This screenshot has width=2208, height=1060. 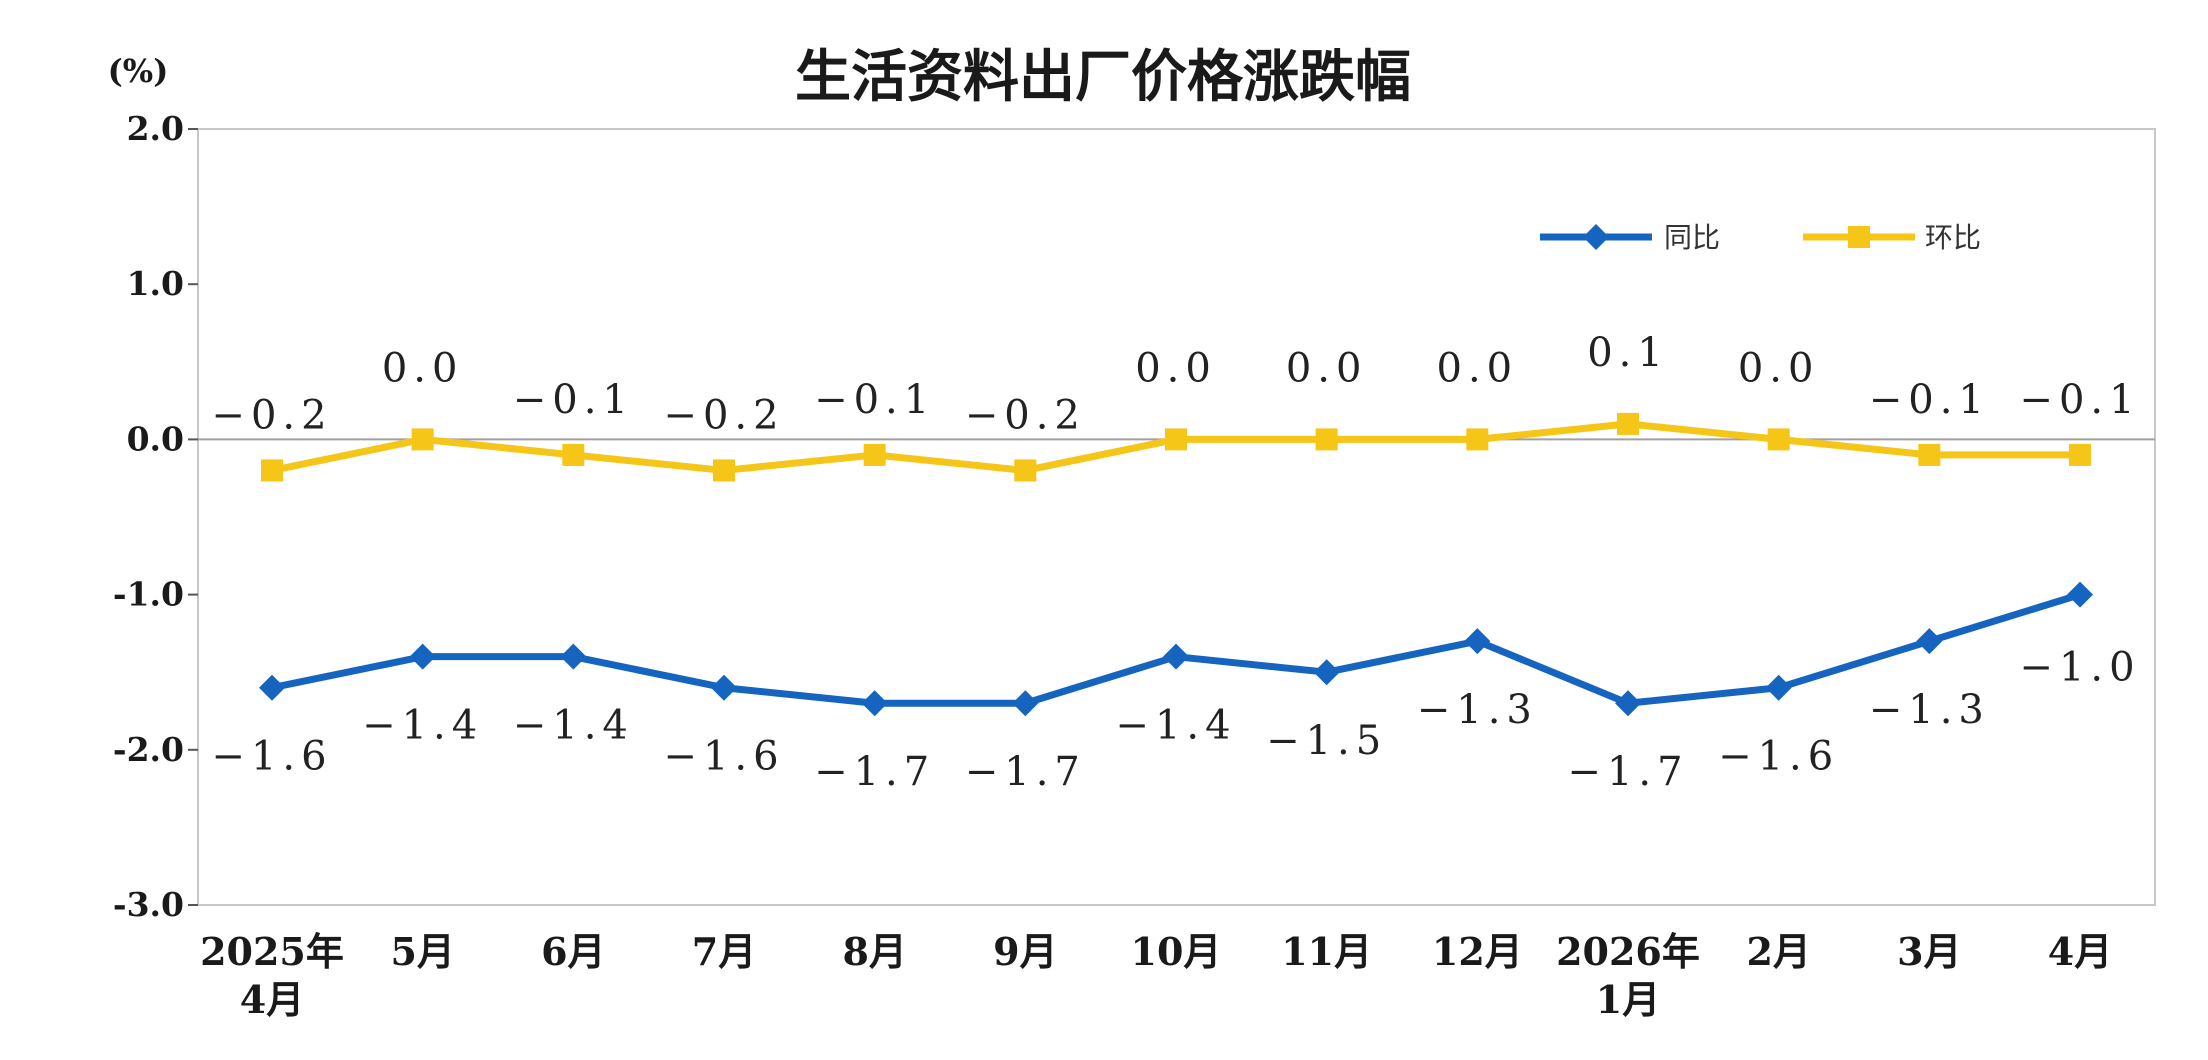 I want to click on x-tick-label-line: 10月, so click(x=1176, y=951).